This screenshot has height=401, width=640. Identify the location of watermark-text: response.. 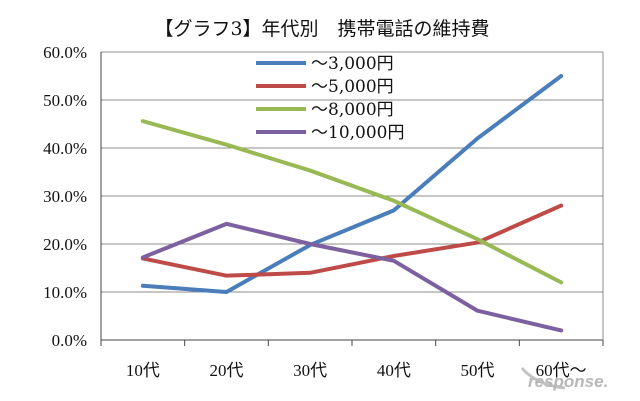
(568, 381).